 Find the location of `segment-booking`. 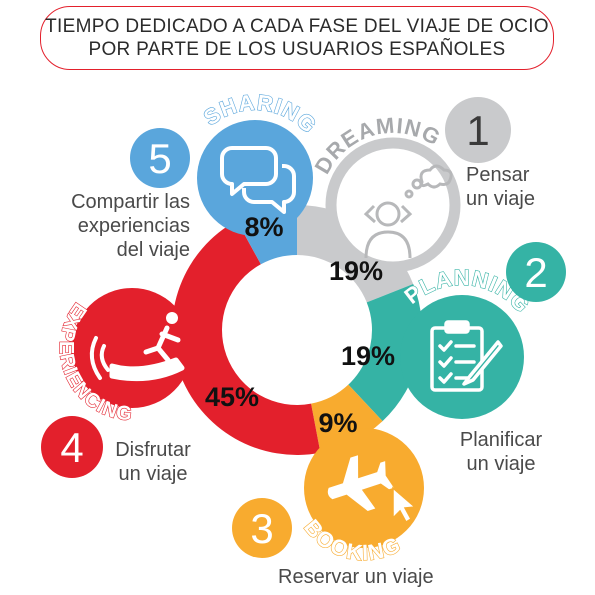

segment-booking is located at coordinates (347, 418).